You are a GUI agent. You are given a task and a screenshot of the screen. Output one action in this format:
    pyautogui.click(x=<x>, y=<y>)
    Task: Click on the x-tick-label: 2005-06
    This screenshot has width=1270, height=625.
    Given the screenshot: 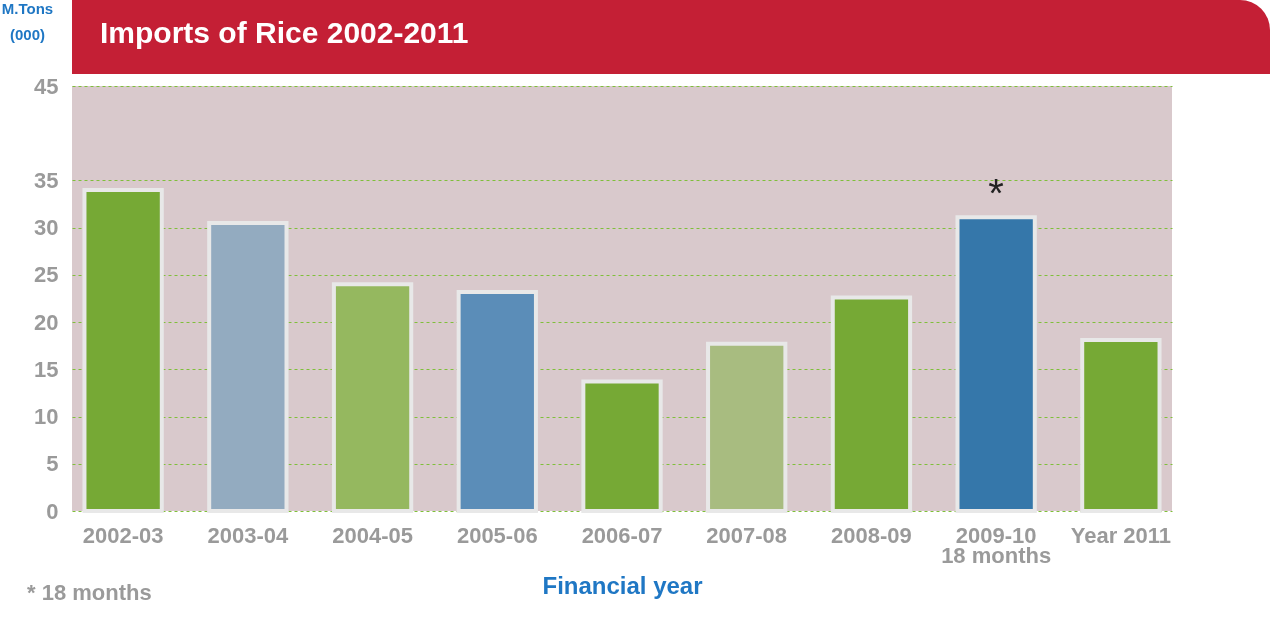 What is the action you would take?
    pyautogui.click(x=497, y=535)
    